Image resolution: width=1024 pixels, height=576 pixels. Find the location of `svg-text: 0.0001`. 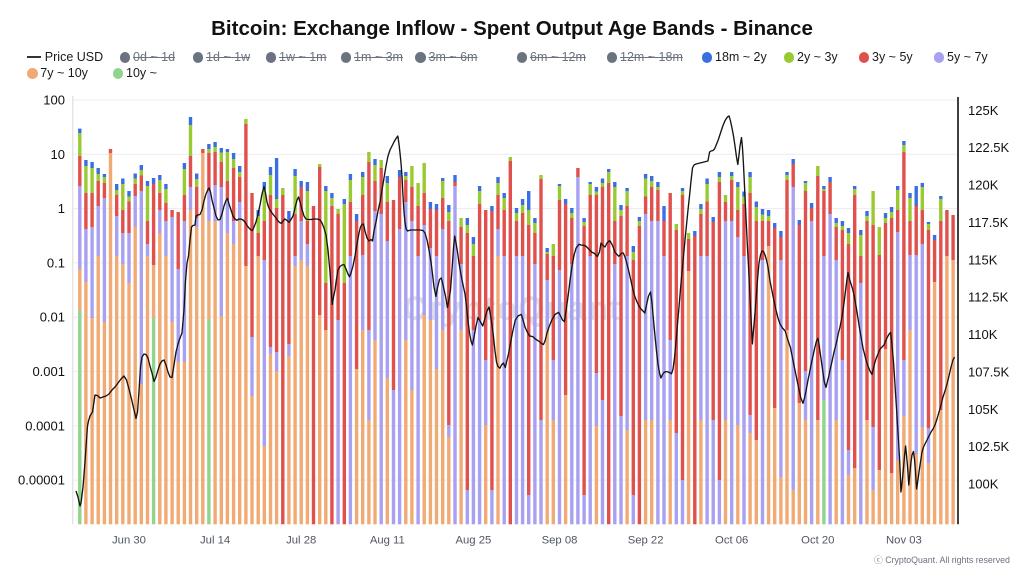

svg-text: 0.0001 is located at coordinates (45, 425).